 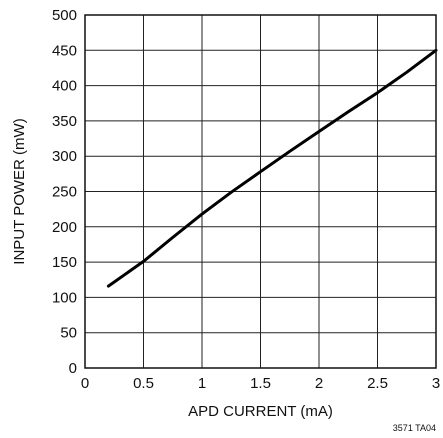 I want to click on x-tick-label: 0, so click(x=85, y=383).